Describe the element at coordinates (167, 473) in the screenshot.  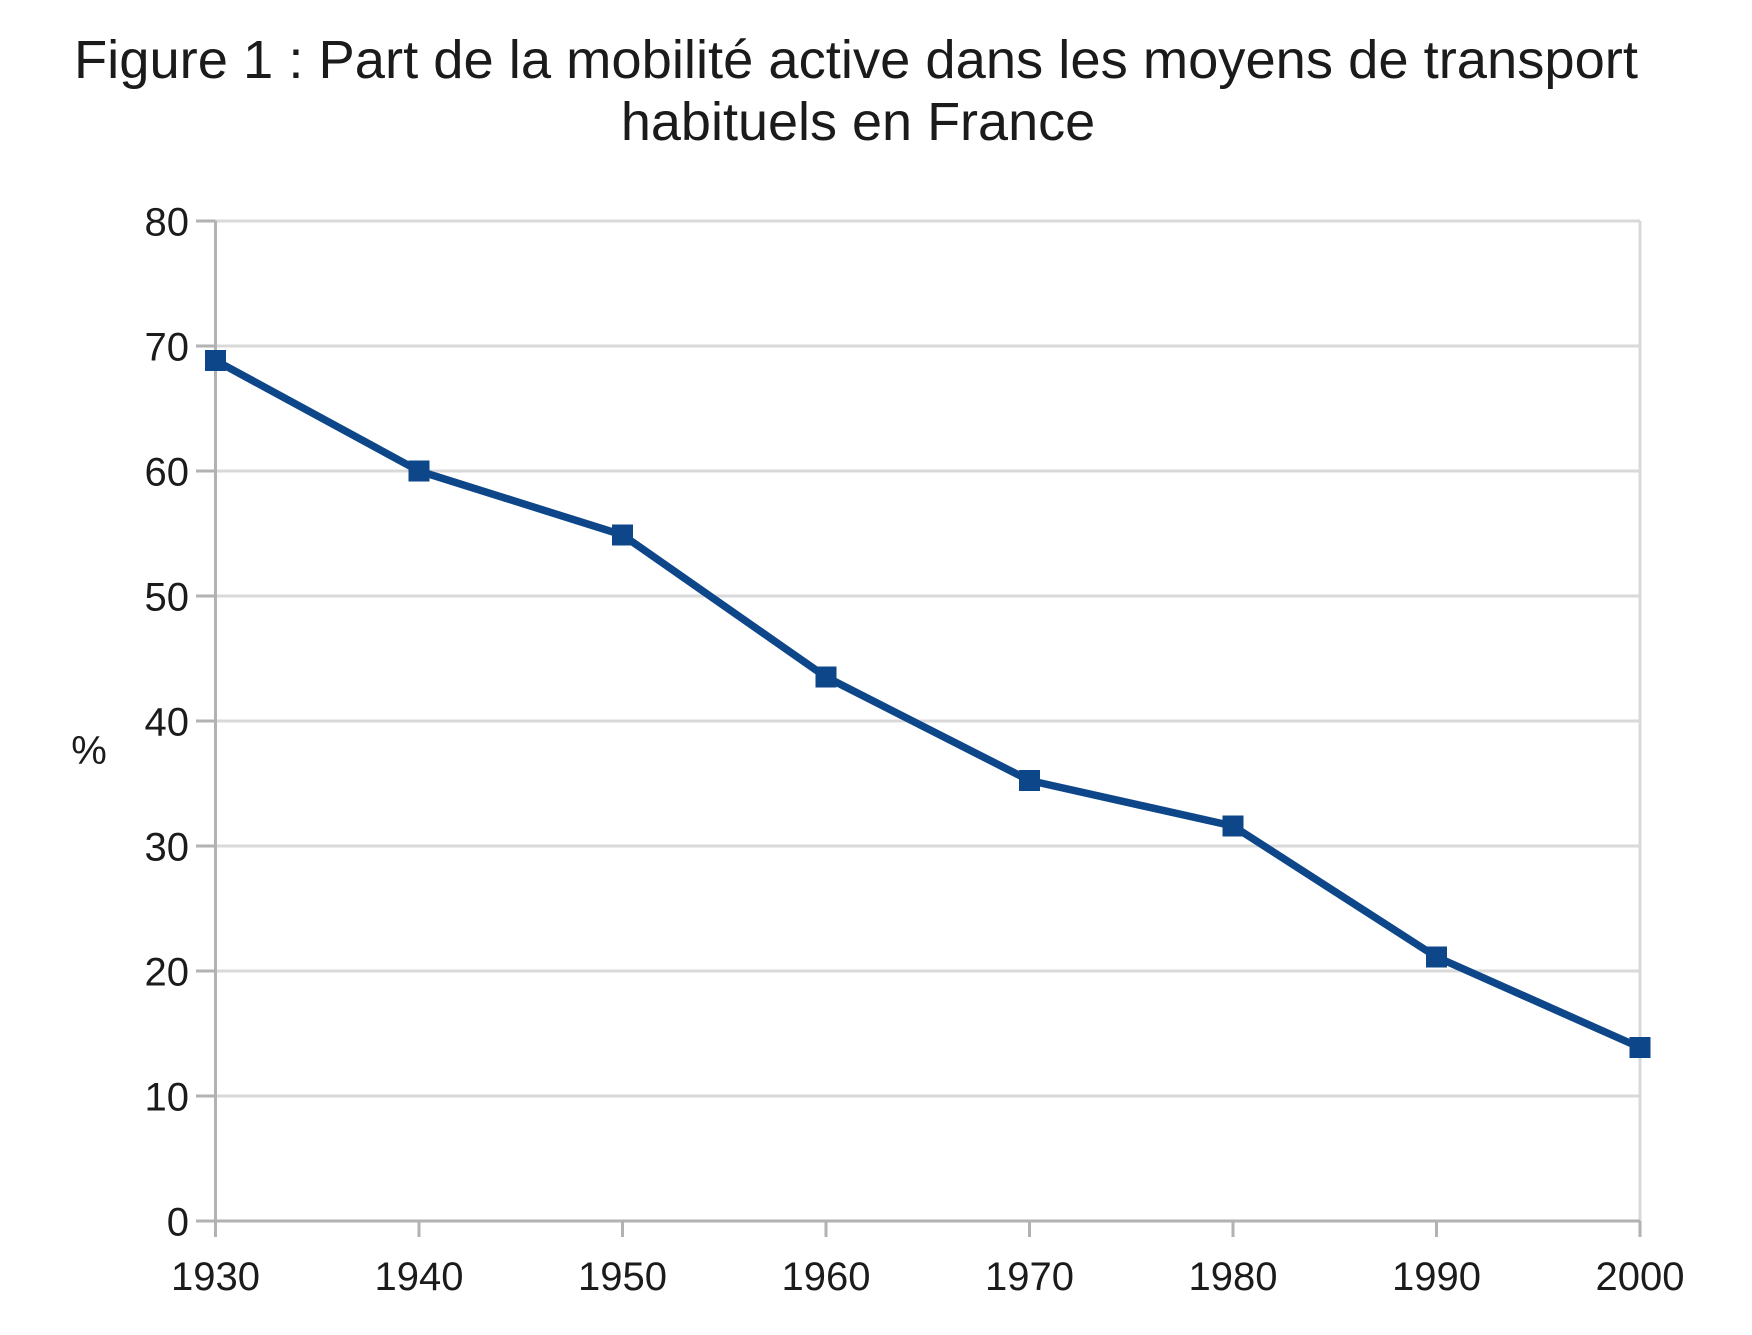
I see `svg-text: 60` at that location.